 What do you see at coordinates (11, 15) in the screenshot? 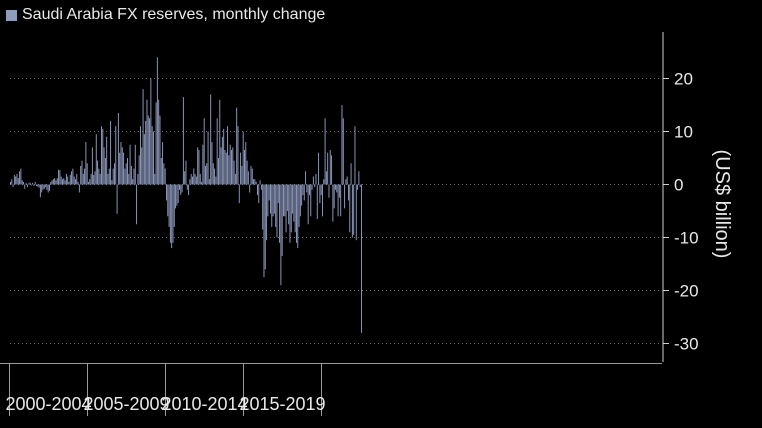
I see `legend-swatch` at bounding box center [11, 15].